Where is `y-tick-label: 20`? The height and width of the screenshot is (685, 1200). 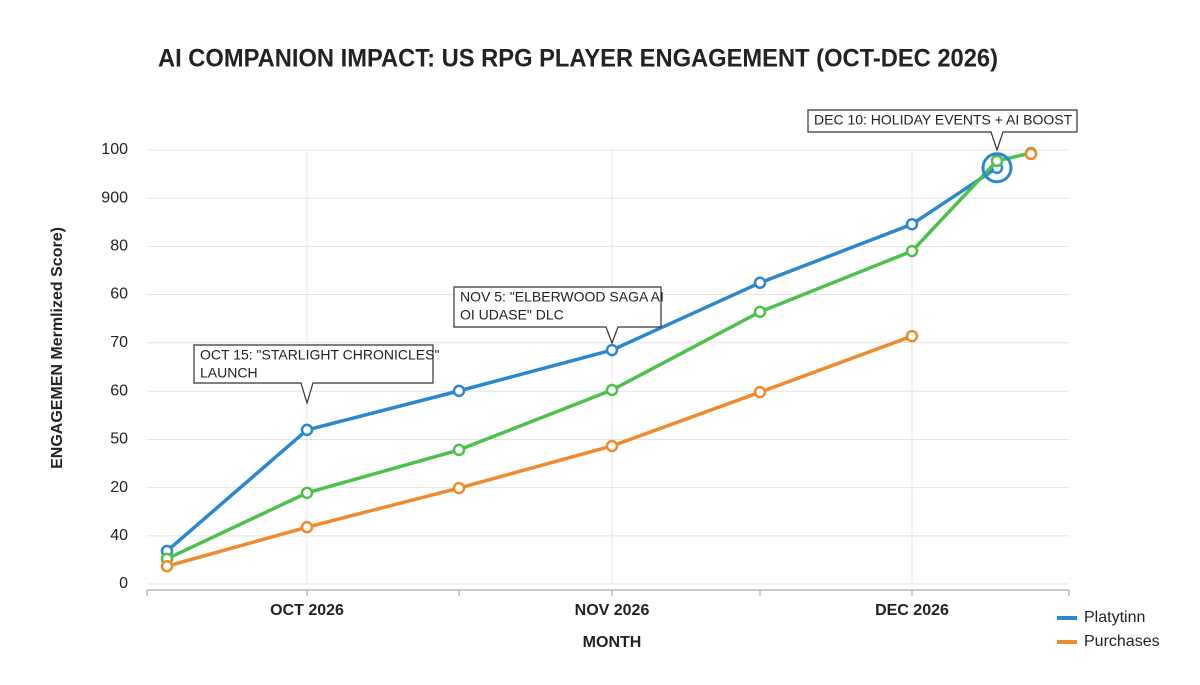
y-tick-label: 20 is located at coordinates (119, 487).